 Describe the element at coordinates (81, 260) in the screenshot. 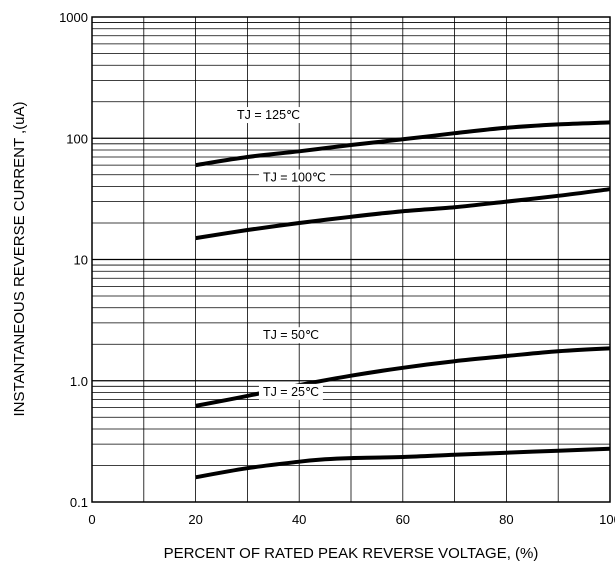

I see `y-tick-label: 10` at that location.